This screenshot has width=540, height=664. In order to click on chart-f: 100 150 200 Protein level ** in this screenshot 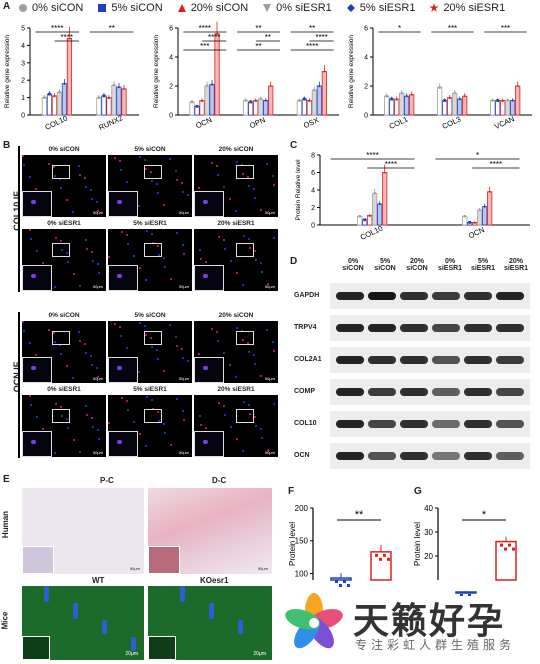, I will do `click(340, 546)`.